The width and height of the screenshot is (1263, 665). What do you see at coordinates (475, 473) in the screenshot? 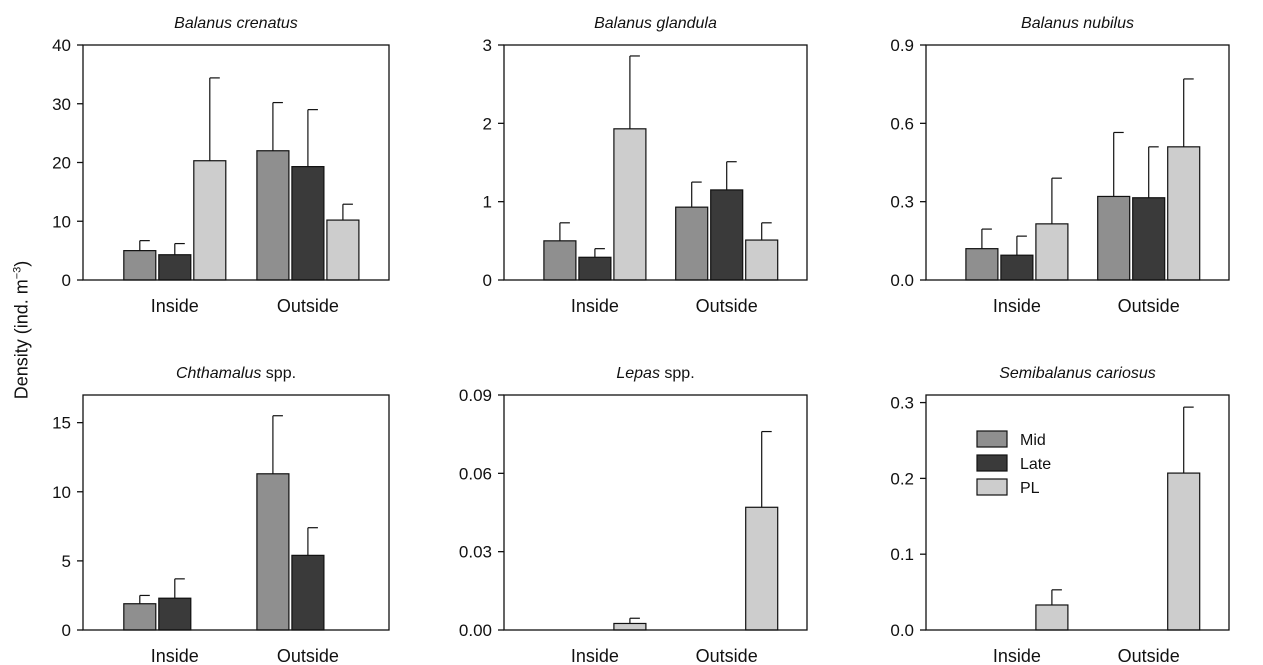
I see `y-tick-label: 0.06` at bounding box center [475, 473].